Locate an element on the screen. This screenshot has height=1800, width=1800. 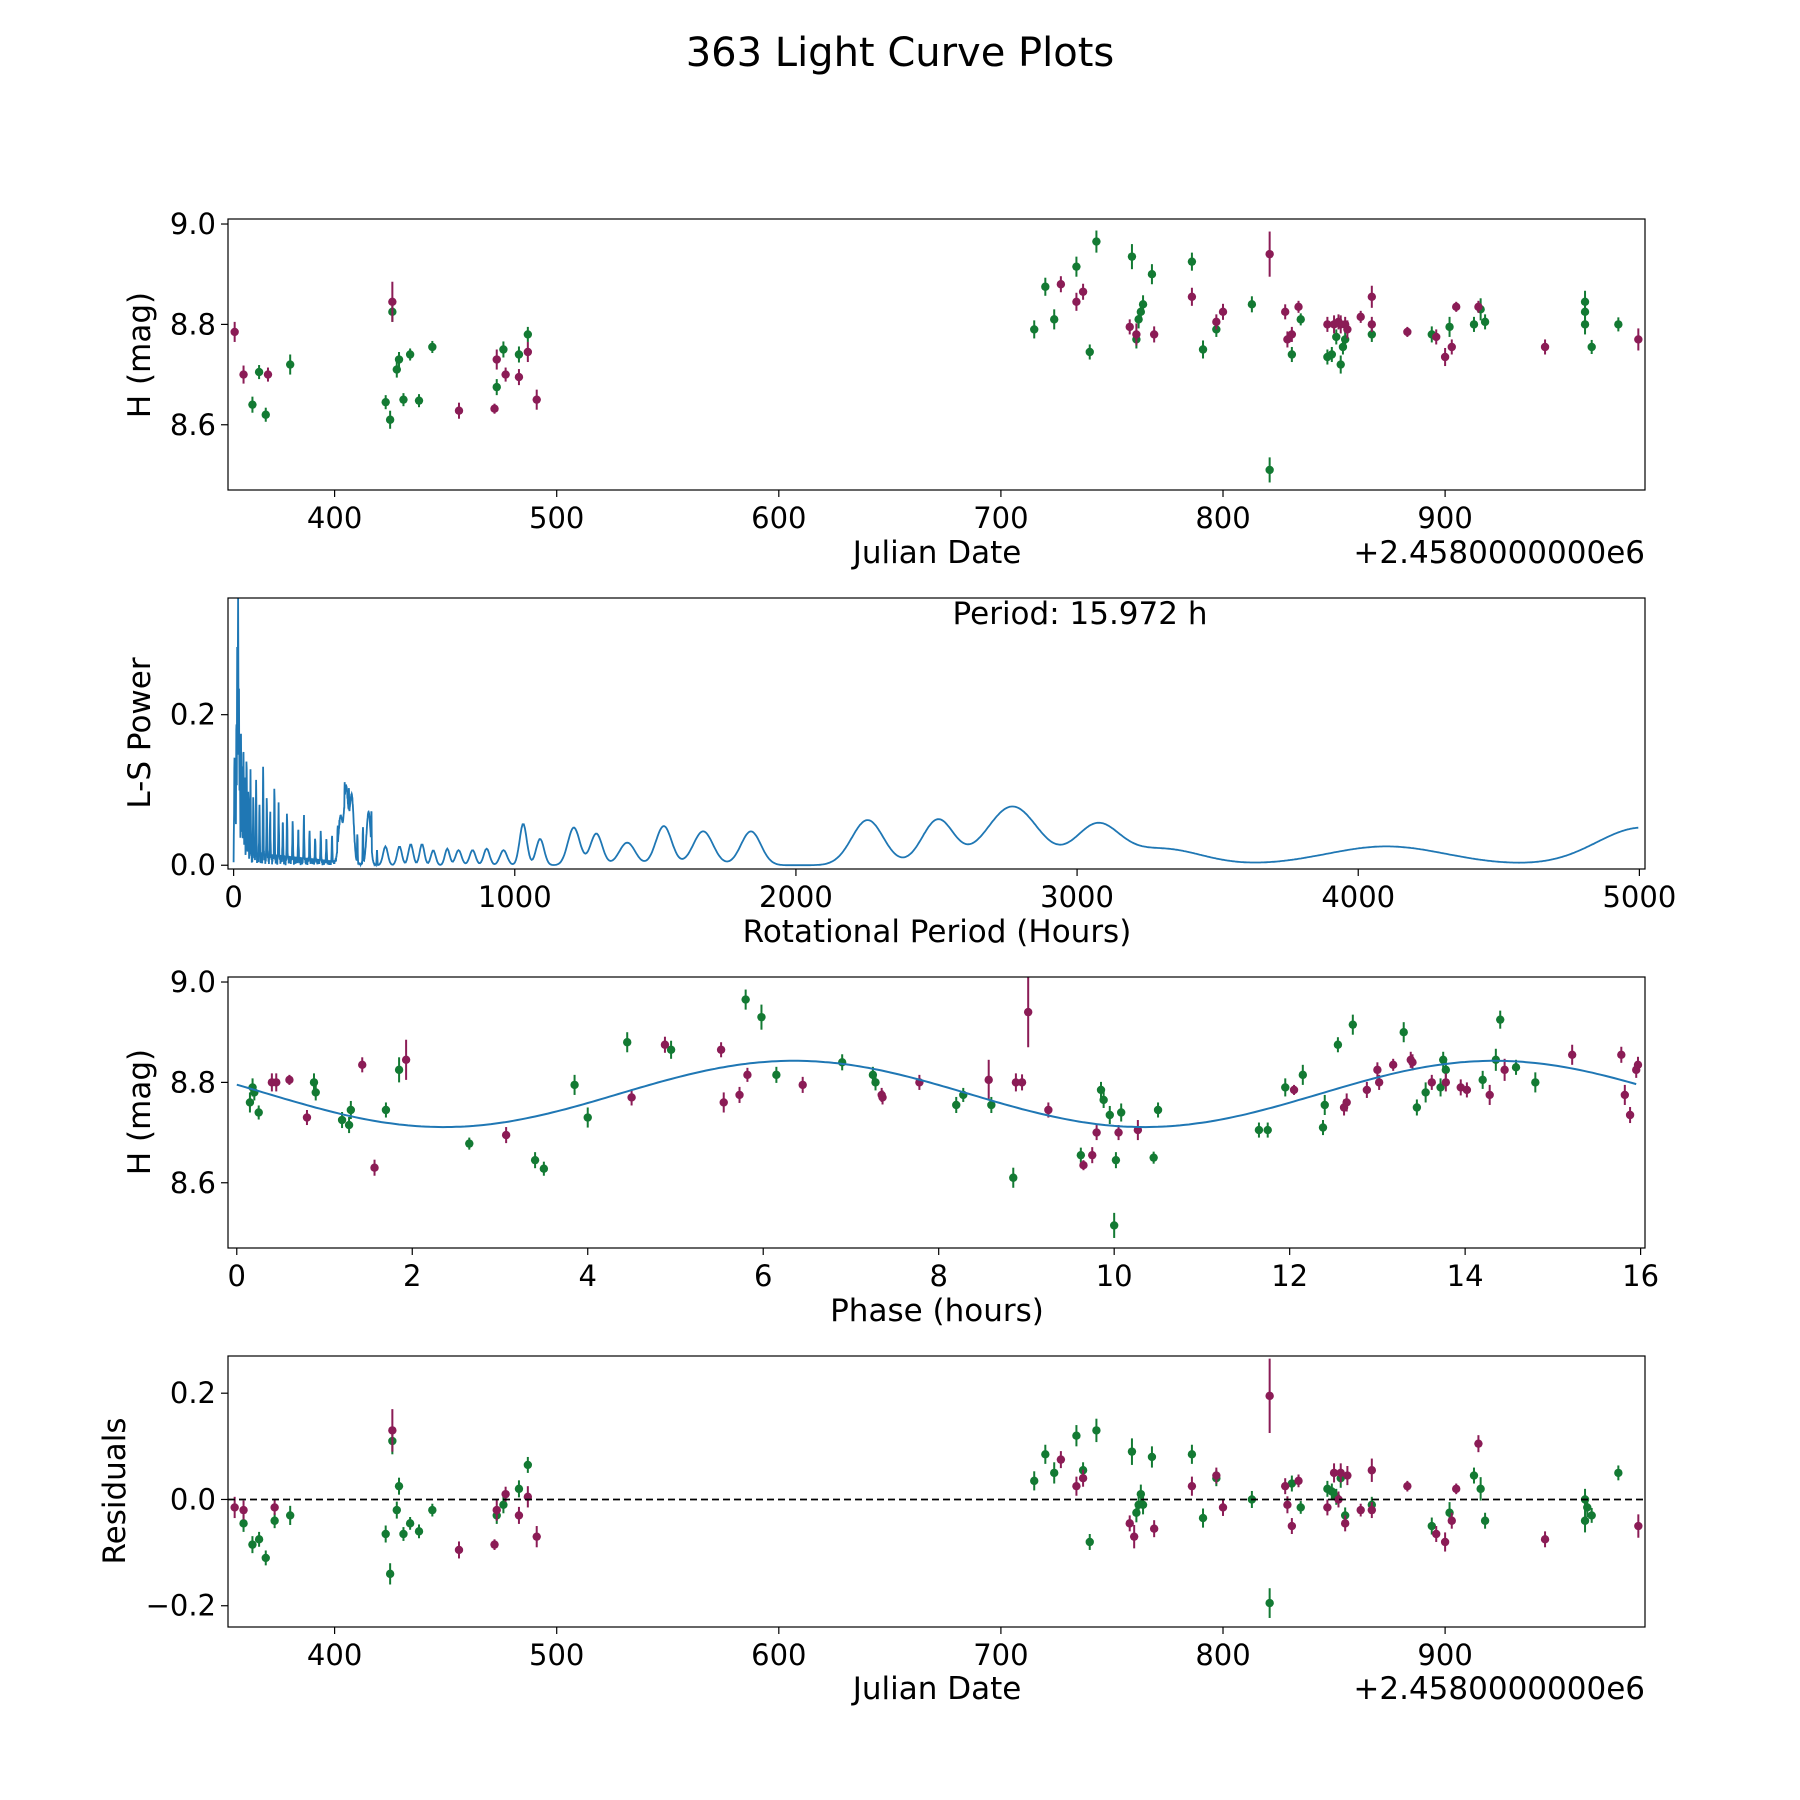
chart-ls-xtick-label: 4000 is located at coordinates (1358, 897).